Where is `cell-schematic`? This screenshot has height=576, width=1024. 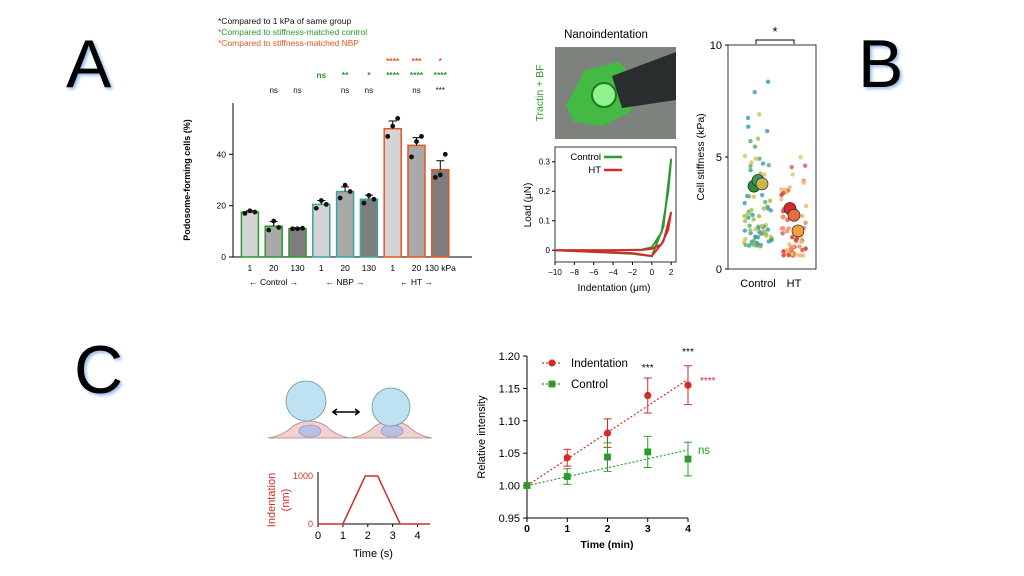
cell-schematic is located at coordinates (391, 429).